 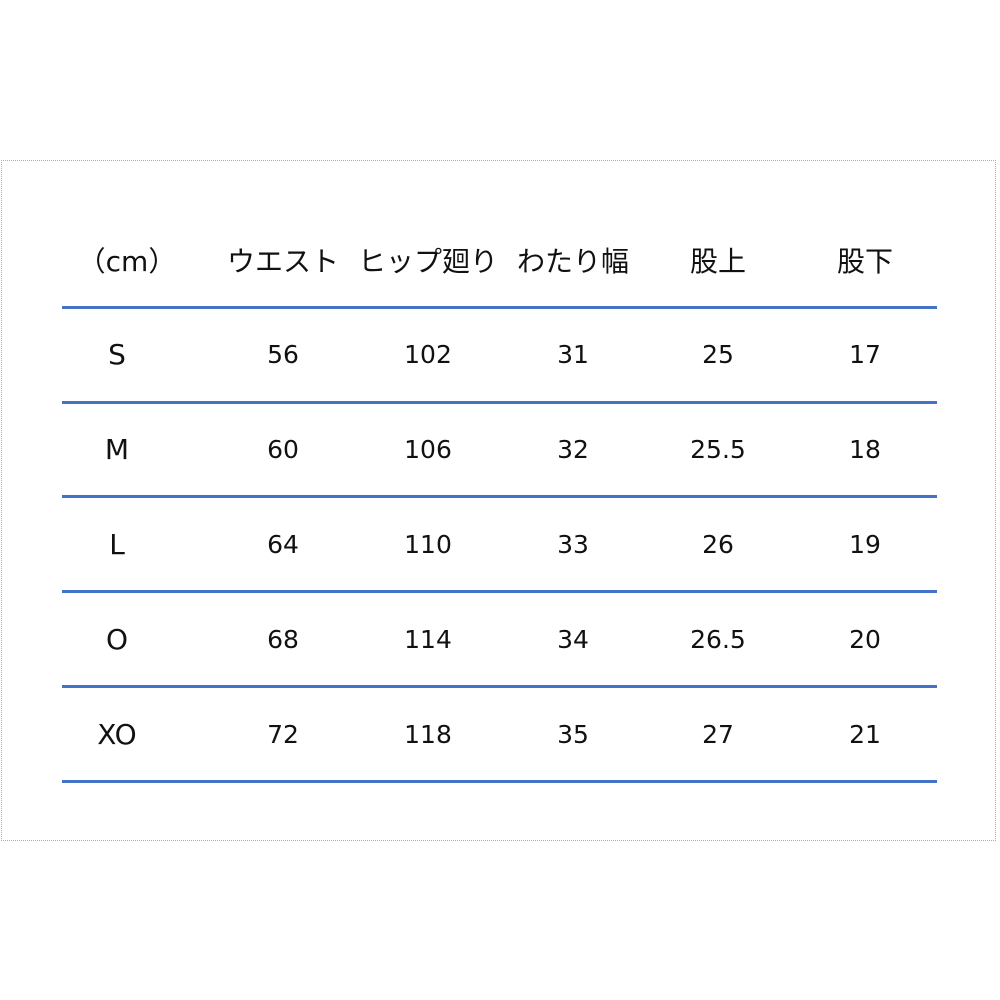 What do you see at coordinates (283, 639) in the screenshot?
I see `table-cell: 68` at bounding box center [283, 639].